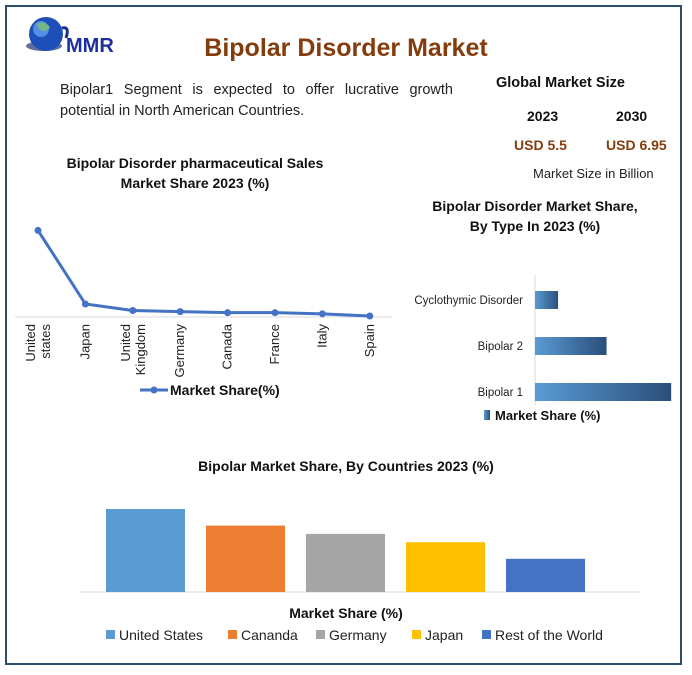  Describe the element at coordinates (321, 336) in the screenshot. I see `x-tick-label: Italy` at that location.